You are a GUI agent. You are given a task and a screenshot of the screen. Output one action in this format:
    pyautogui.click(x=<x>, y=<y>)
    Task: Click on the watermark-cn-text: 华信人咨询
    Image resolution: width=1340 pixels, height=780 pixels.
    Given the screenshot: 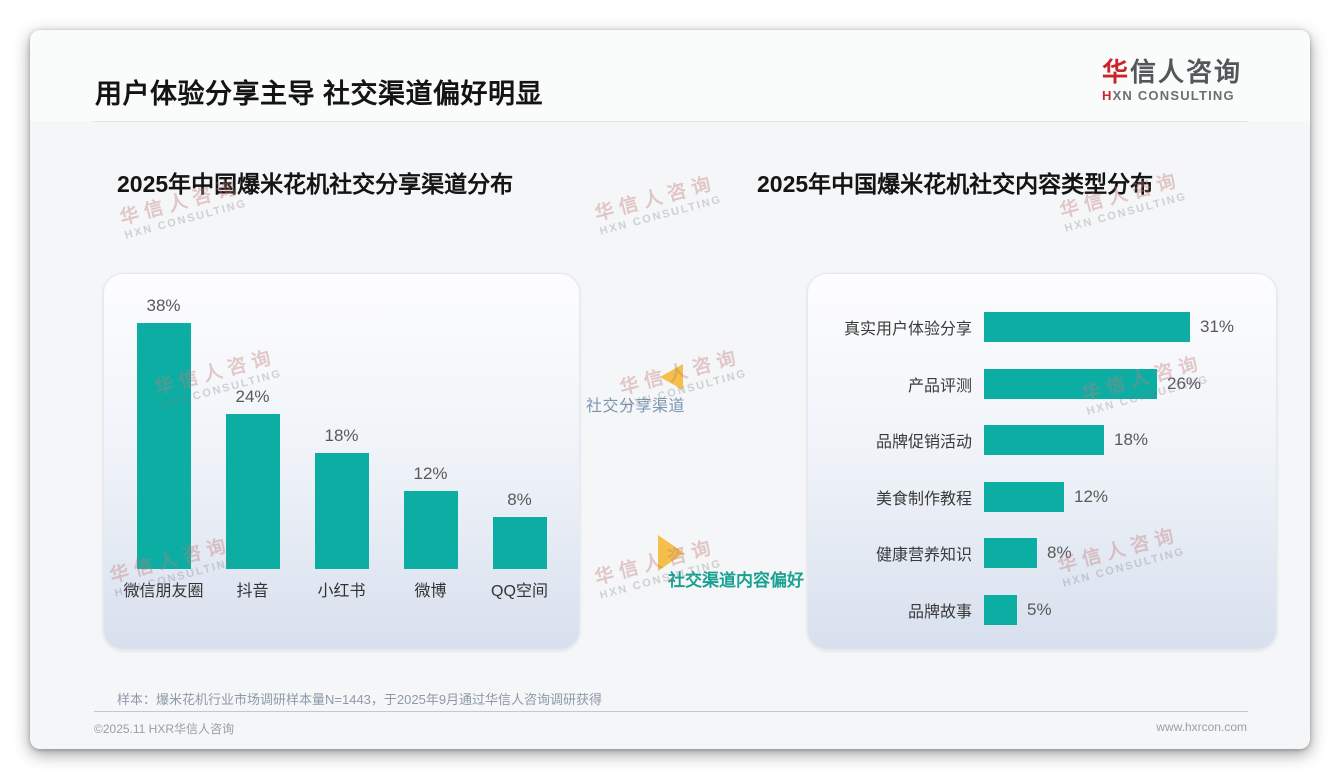 What is the action you would take?
    pyautogui.click(x=655, y=199)
    